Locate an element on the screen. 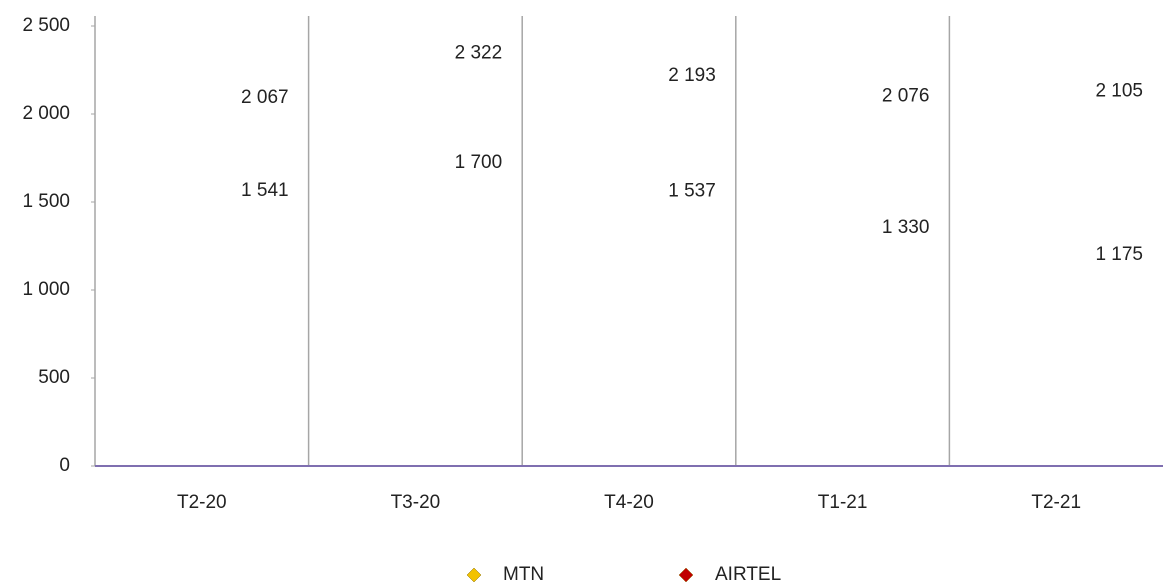 The image size is (1163, 584). data-label: 2 076 is located at coordinates (906, 96).